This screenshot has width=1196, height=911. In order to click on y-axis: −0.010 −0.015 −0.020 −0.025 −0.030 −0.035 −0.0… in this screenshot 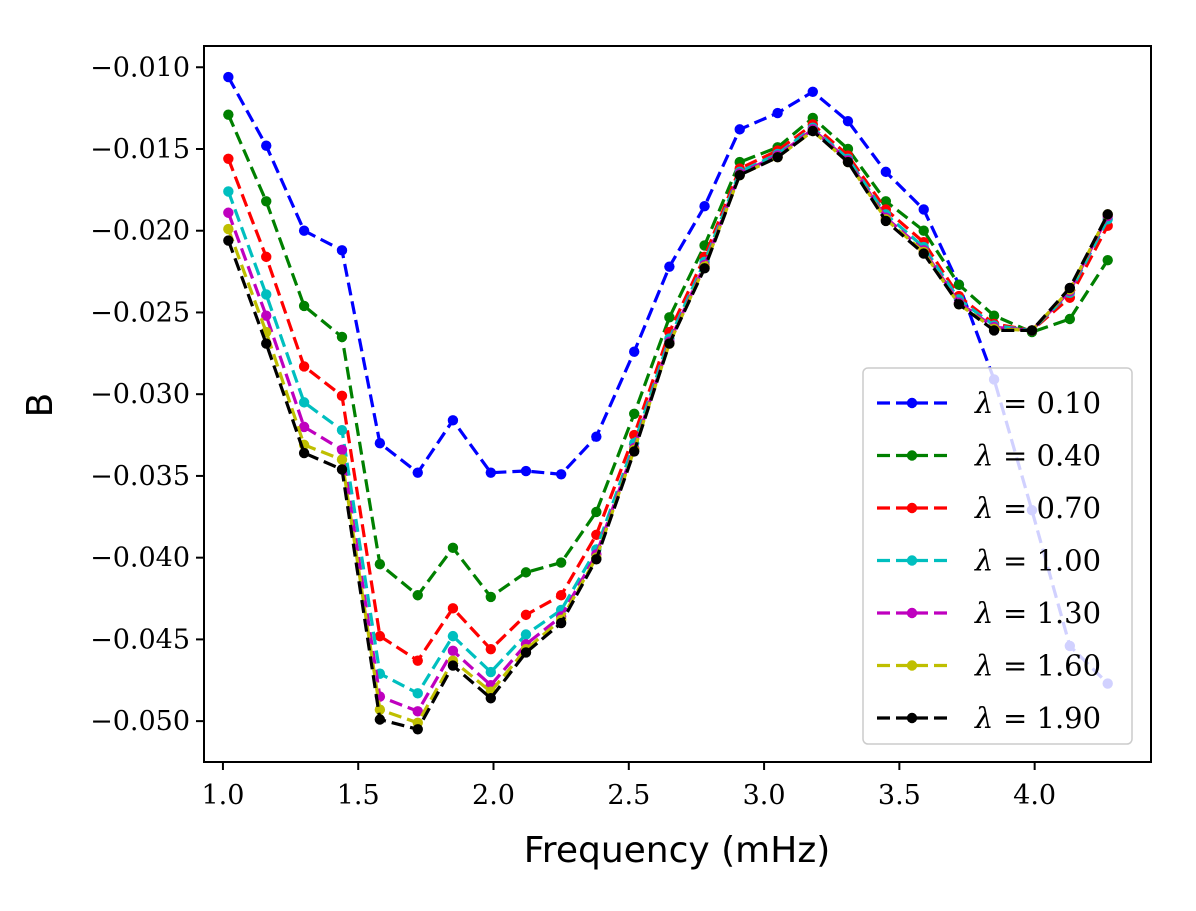, I will do `click(147, 394)`.